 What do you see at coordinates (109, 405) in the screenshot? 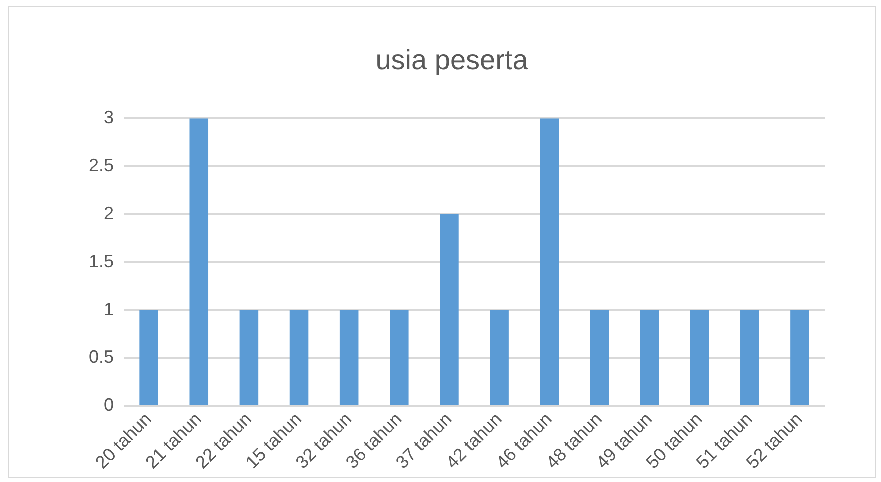
I see `y-tick-label: 0` at bounding box center [109, 405].